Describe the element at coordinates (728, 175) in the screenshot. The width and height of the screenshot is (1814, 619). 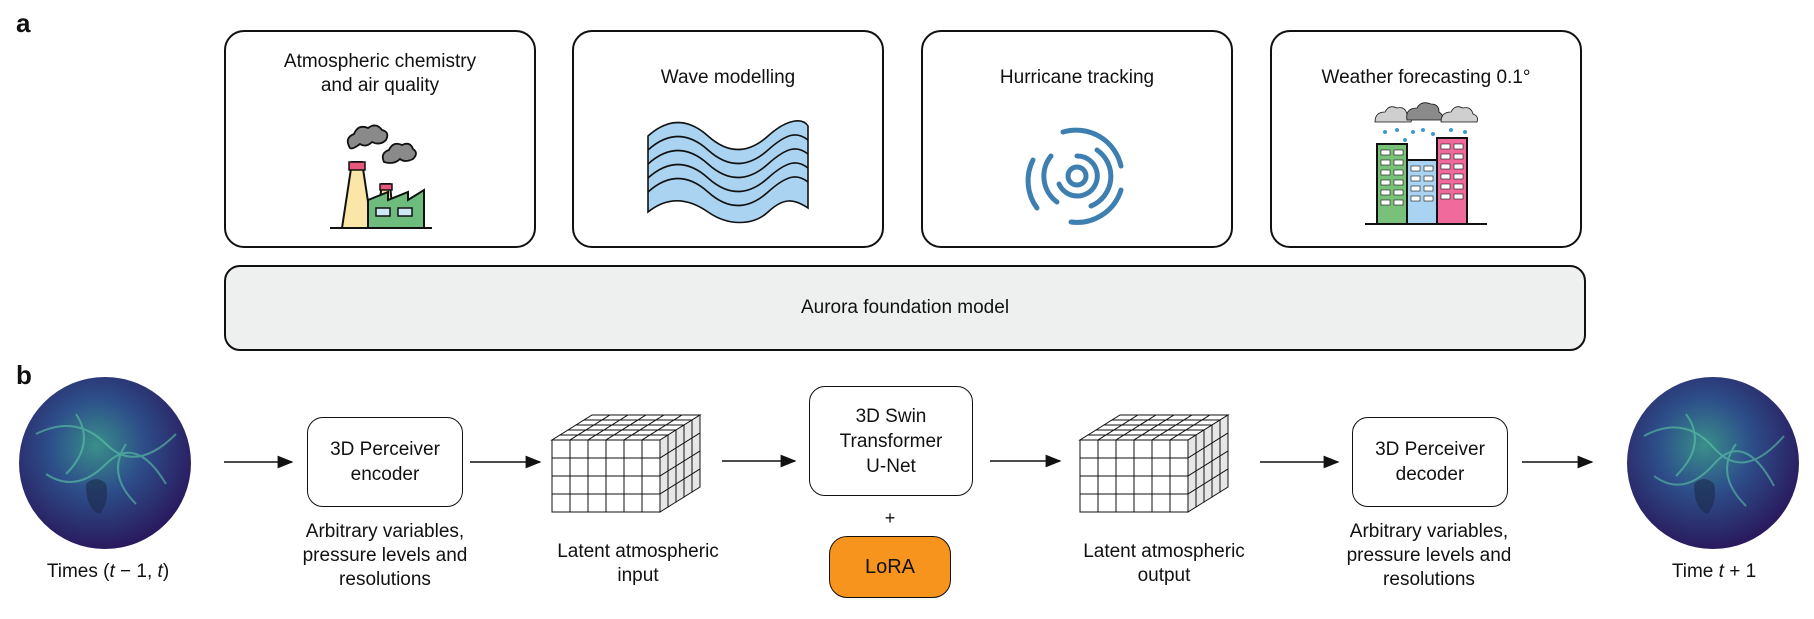
I see `wave-icon` at that location.